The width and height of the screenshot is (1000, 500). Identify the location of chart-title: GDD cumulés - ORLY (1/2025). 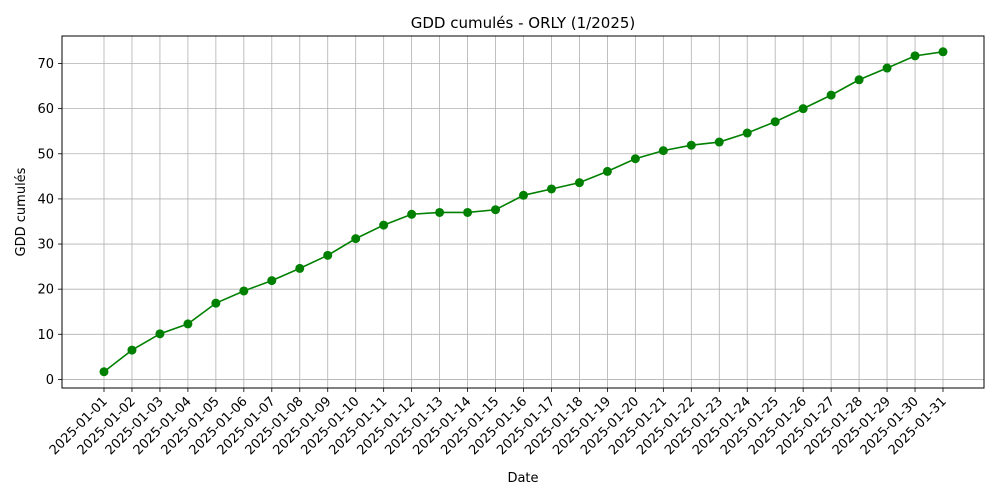
(523, 23).